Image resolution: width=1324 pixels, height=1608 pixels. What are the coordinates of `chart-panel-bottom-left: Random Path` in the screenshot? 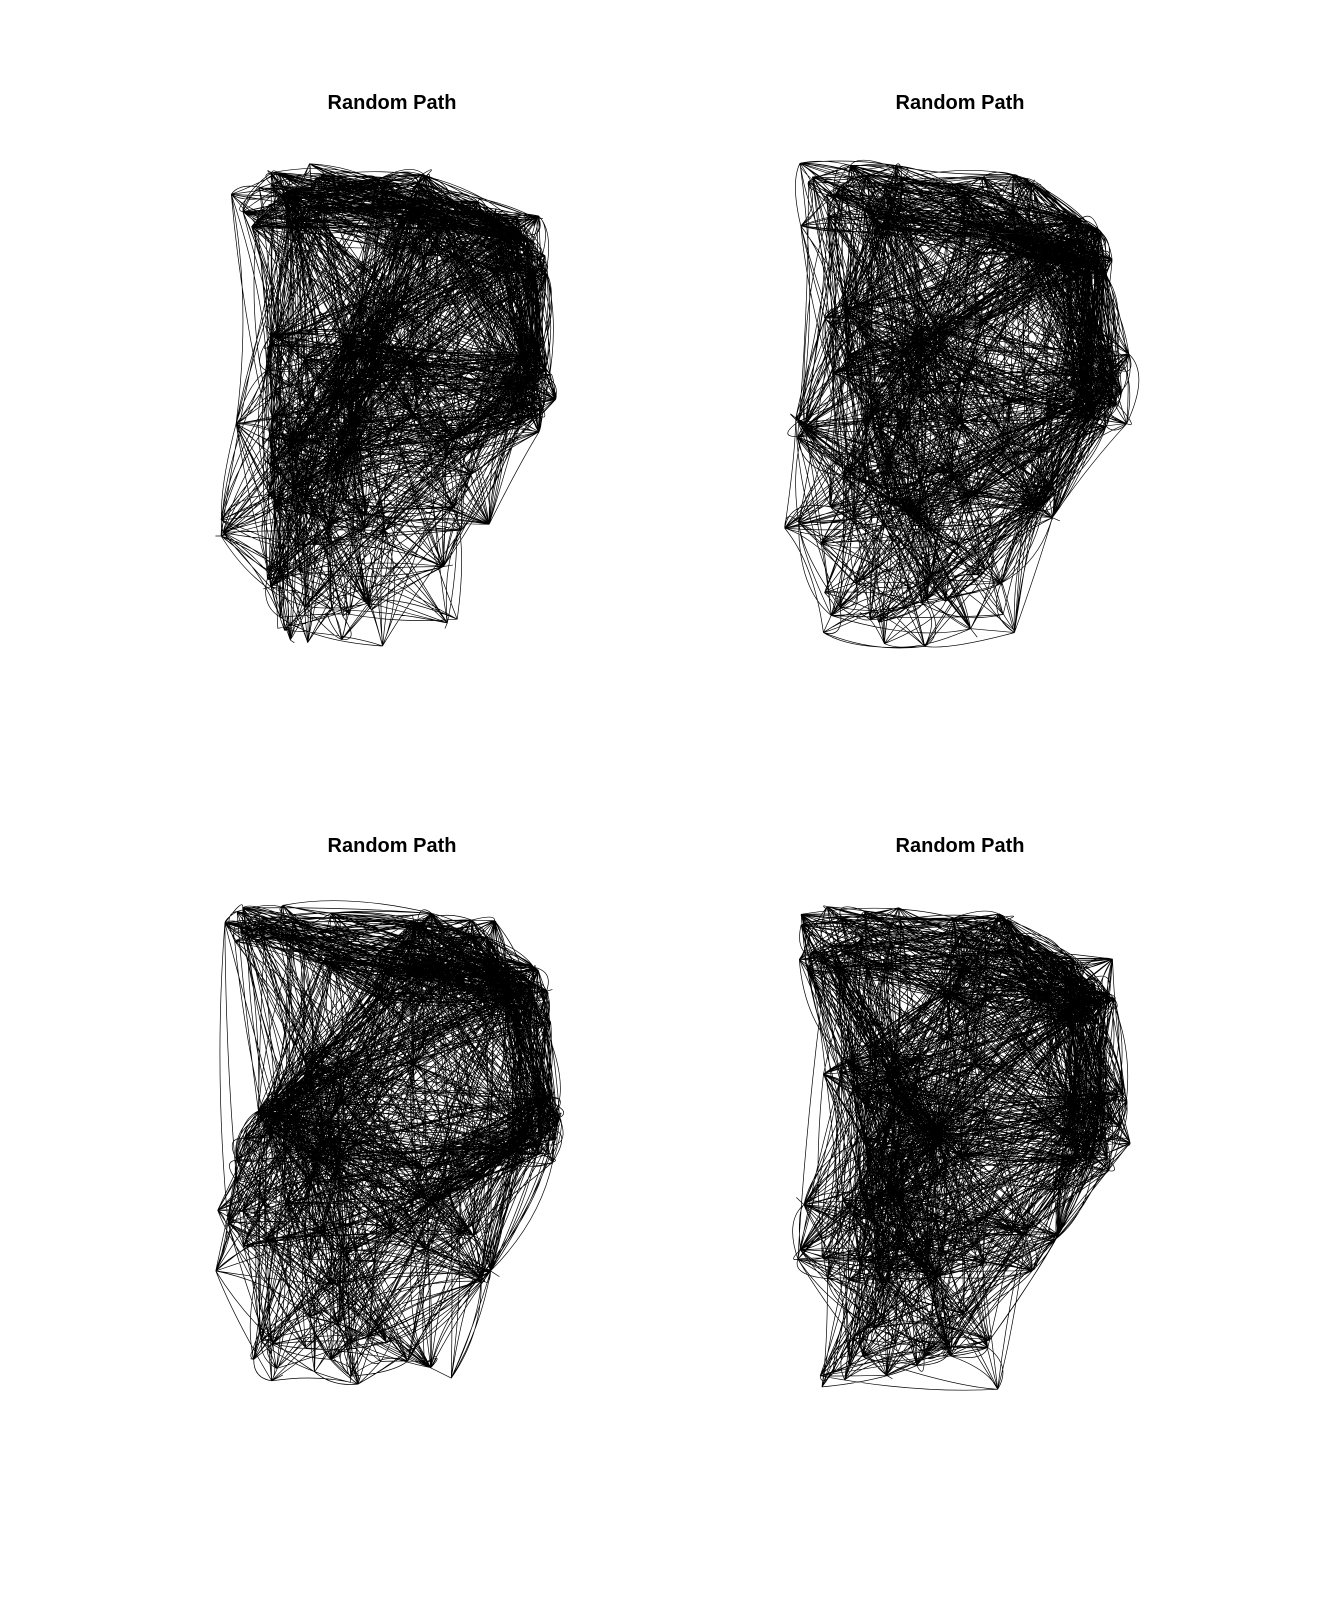 It's located at (392, 1134).